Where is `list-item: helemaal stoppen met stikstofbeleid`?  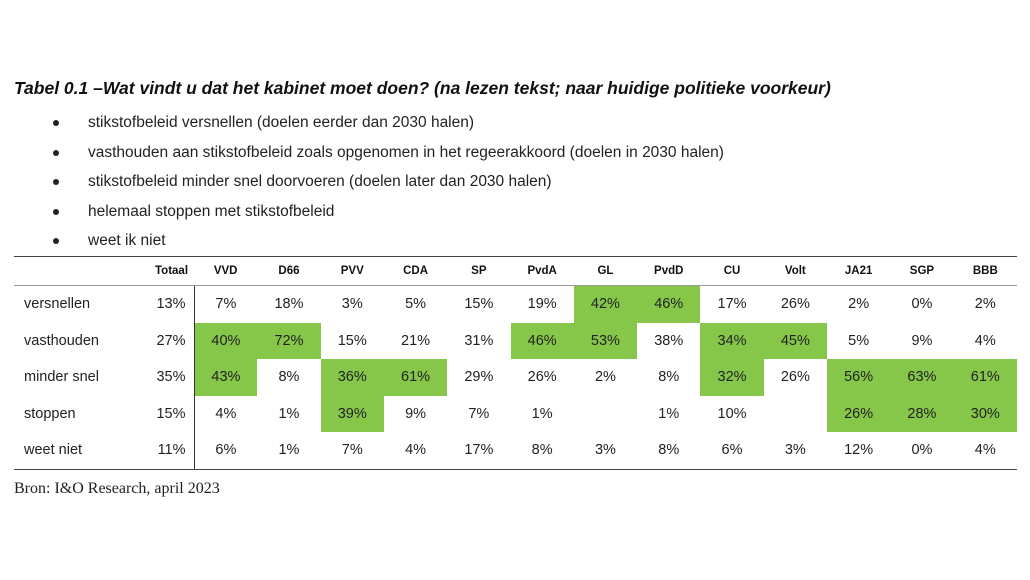 list-item: helemaal stoppen met stikstofbeleid is located at coordinates (384, 212).